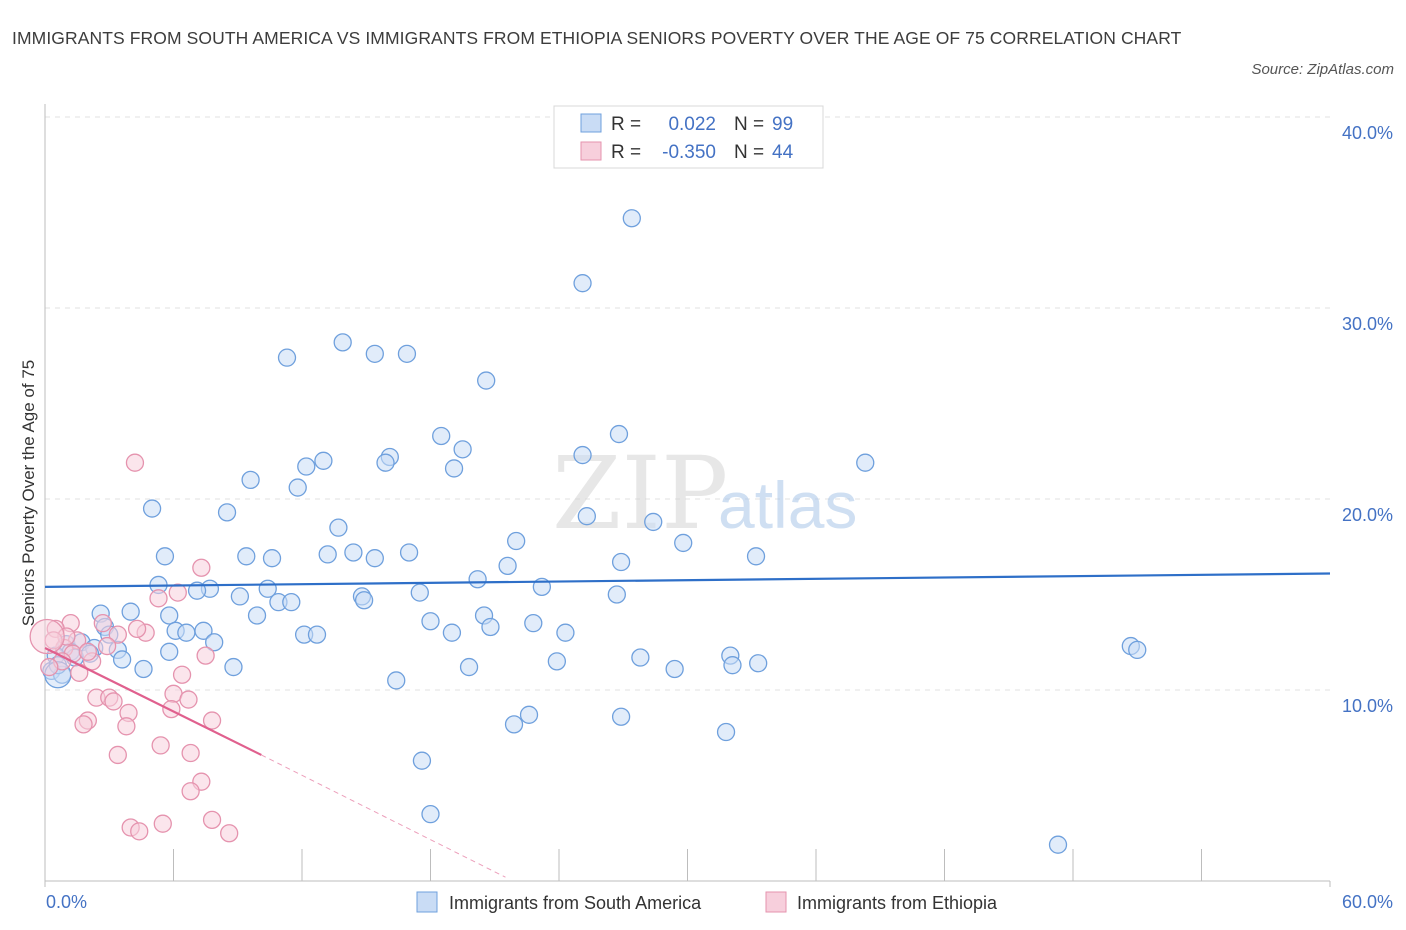  What do you see at coordinates (575, 903) in the screenshot?
I see `bottom-legend-label-south-america: Immigrants from South America` at bounding box center [575, 903].